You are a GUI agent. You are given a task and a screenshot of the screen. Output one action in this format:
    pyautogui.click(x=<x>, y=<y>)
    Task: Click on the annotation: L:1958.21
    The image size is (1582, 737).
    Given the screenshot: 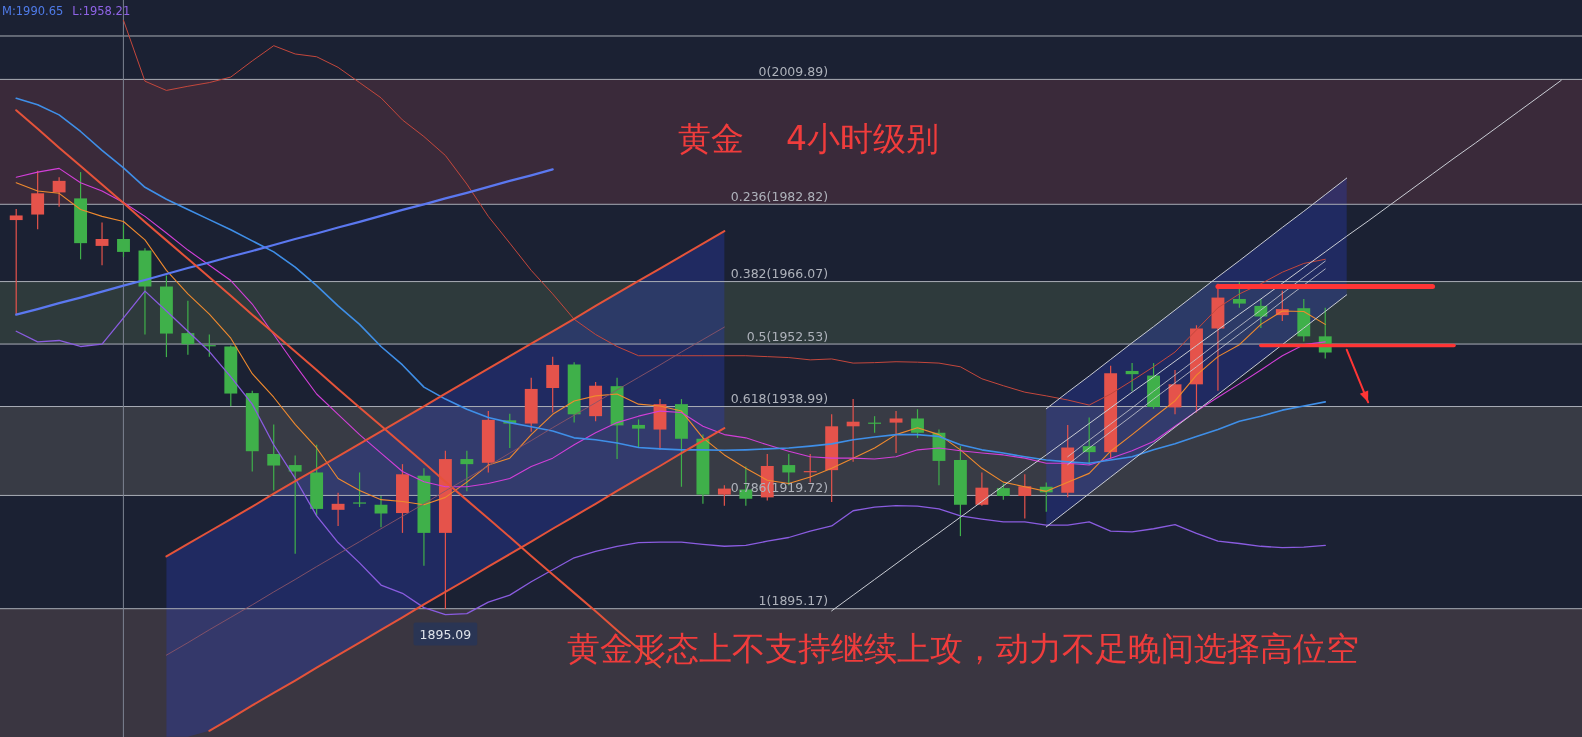 What is the action you would take?
    pyautogui.click(x=101, y=11)
    